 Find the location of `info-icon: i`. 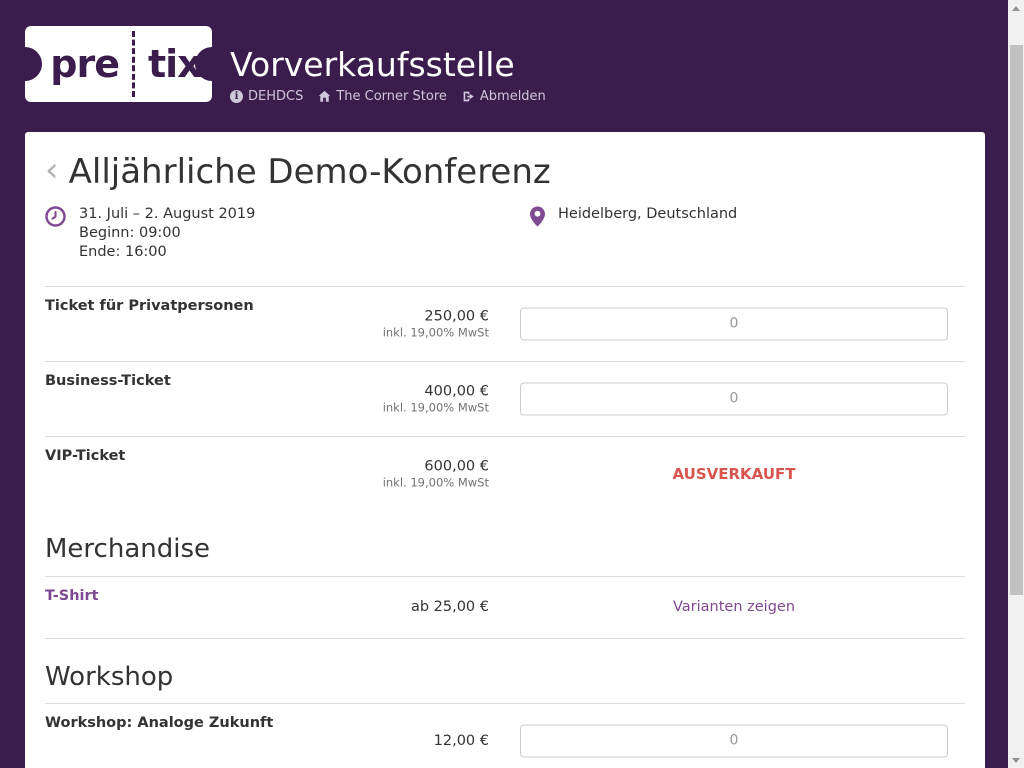

info-icon: i is located at coordinates (236, 96).